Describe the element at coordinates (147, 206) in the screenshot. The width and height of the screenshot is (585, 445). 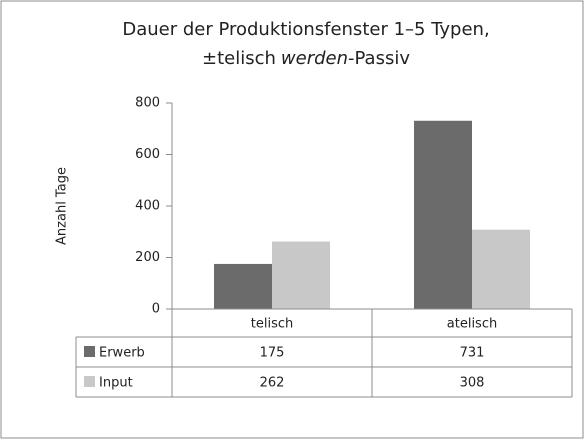
I see `y-tick-label: 400` at that location.